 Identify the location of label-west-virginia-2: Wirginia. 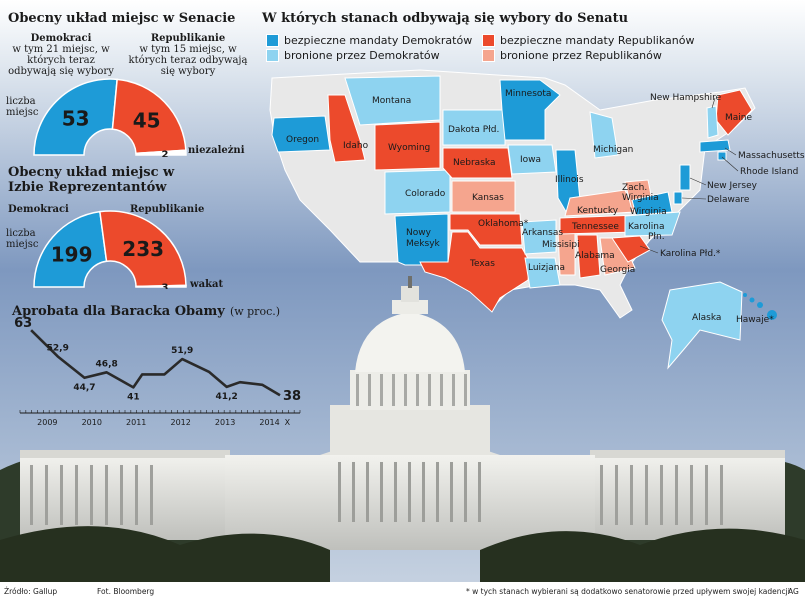
(640, 198).